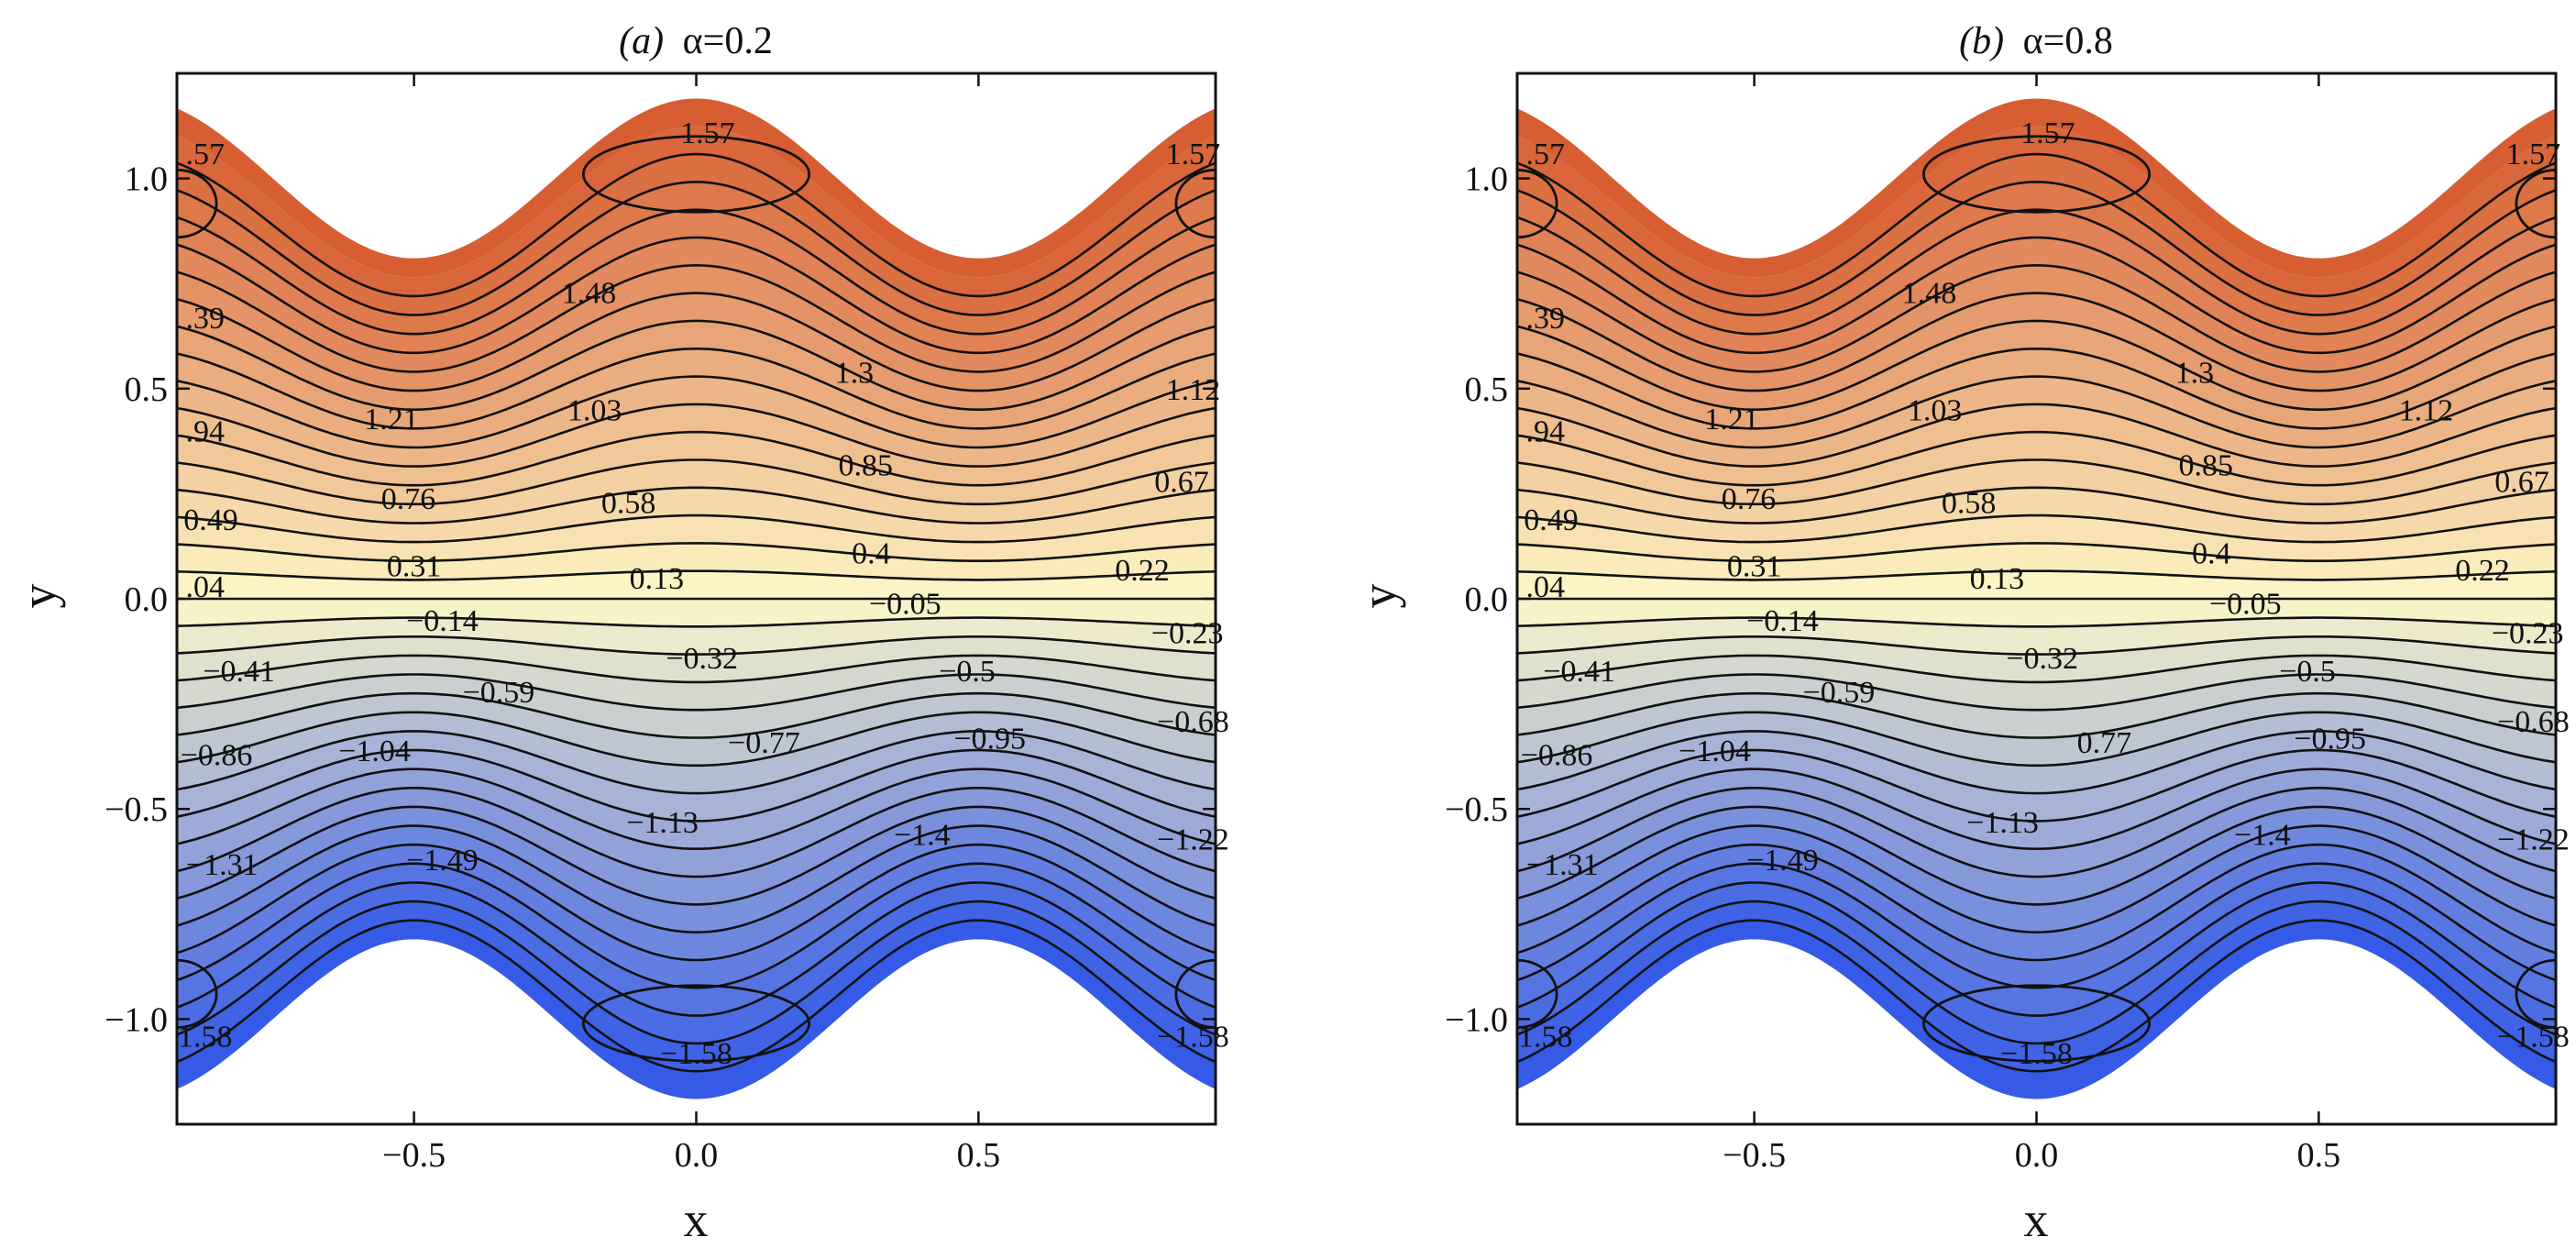  What do you see at coordinates (728, 41) in the screenshot?
I see `panel-a-title-param: α=0.2` at bounding box center [728, 41].